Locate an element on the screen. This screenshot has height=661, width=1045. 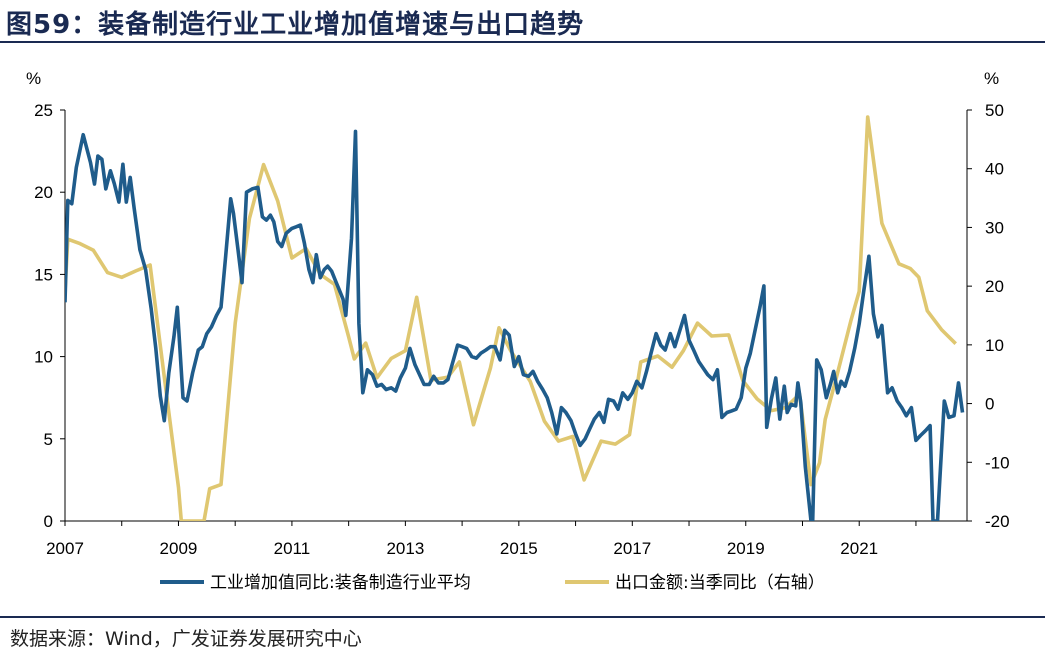
x-axis-tick-label: 2021 is located at coordinates (859, 548).